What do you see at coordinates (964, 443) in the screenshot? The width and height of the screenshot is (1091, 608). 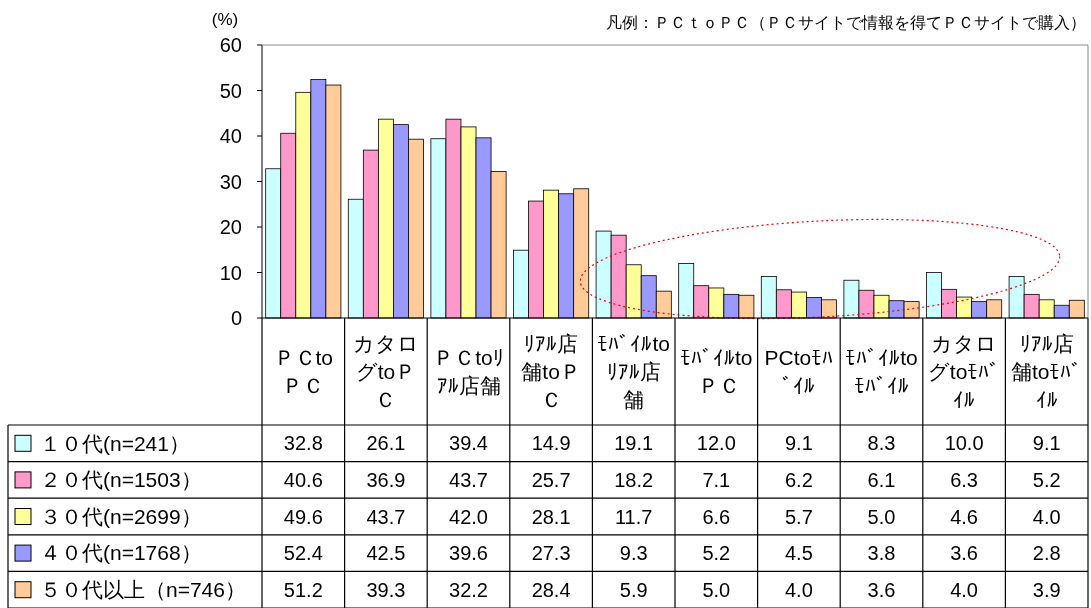 I see `data-label: 10.0` at bounding box center [964, 443].